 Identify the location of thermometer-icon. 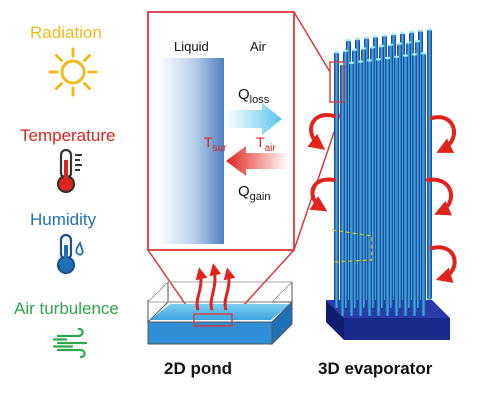
(69, 171).